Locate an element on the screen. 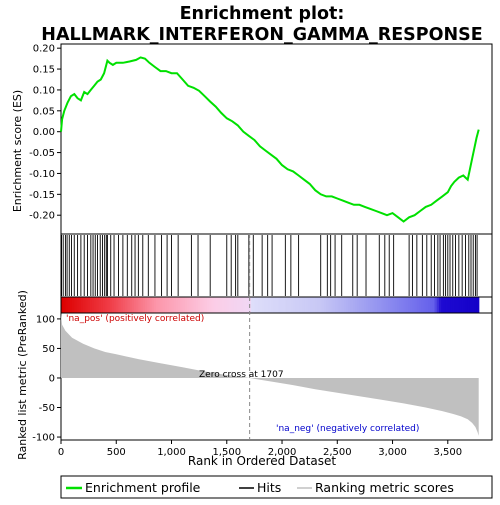  es-y-tick-label: 0.10 is located at coordinates (44, 90).